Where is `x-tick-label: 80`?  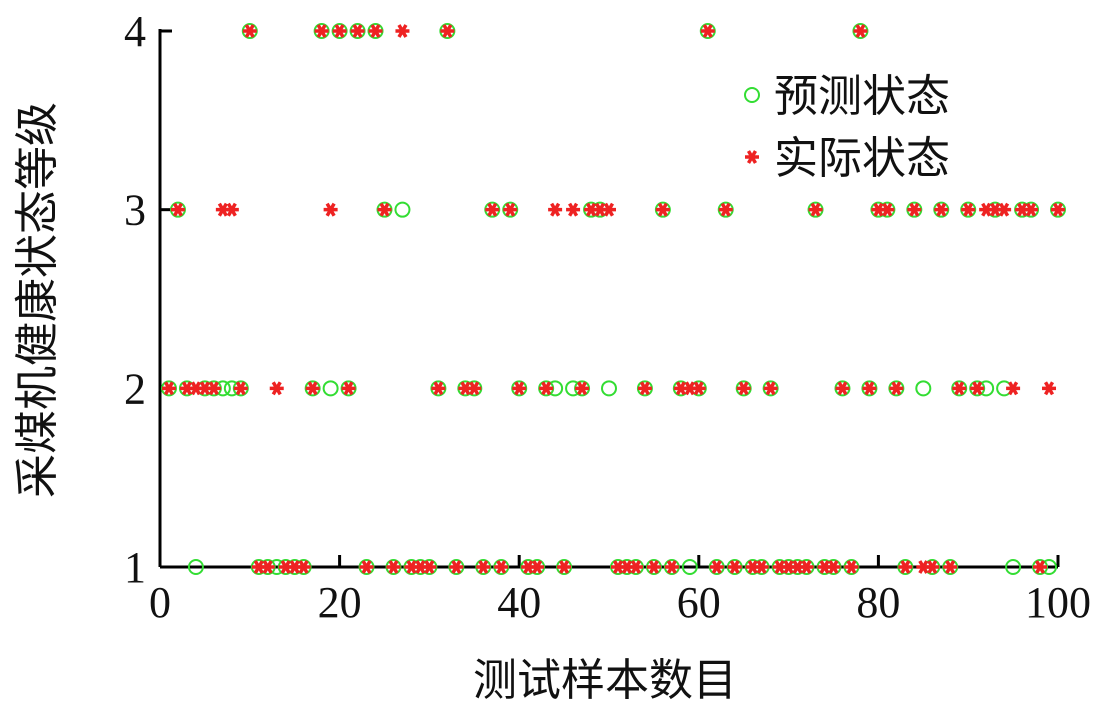 x-tick-label: 80 is located at coordinates (878, 602).